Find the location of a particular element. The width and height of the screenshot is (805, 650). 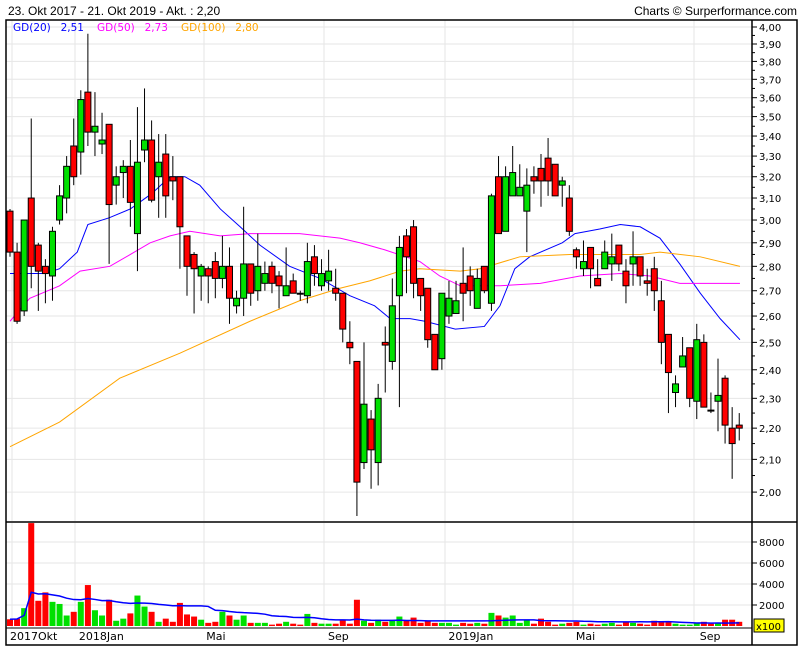

price-tick-label: 2,60 is located at coordinates (770, 317).